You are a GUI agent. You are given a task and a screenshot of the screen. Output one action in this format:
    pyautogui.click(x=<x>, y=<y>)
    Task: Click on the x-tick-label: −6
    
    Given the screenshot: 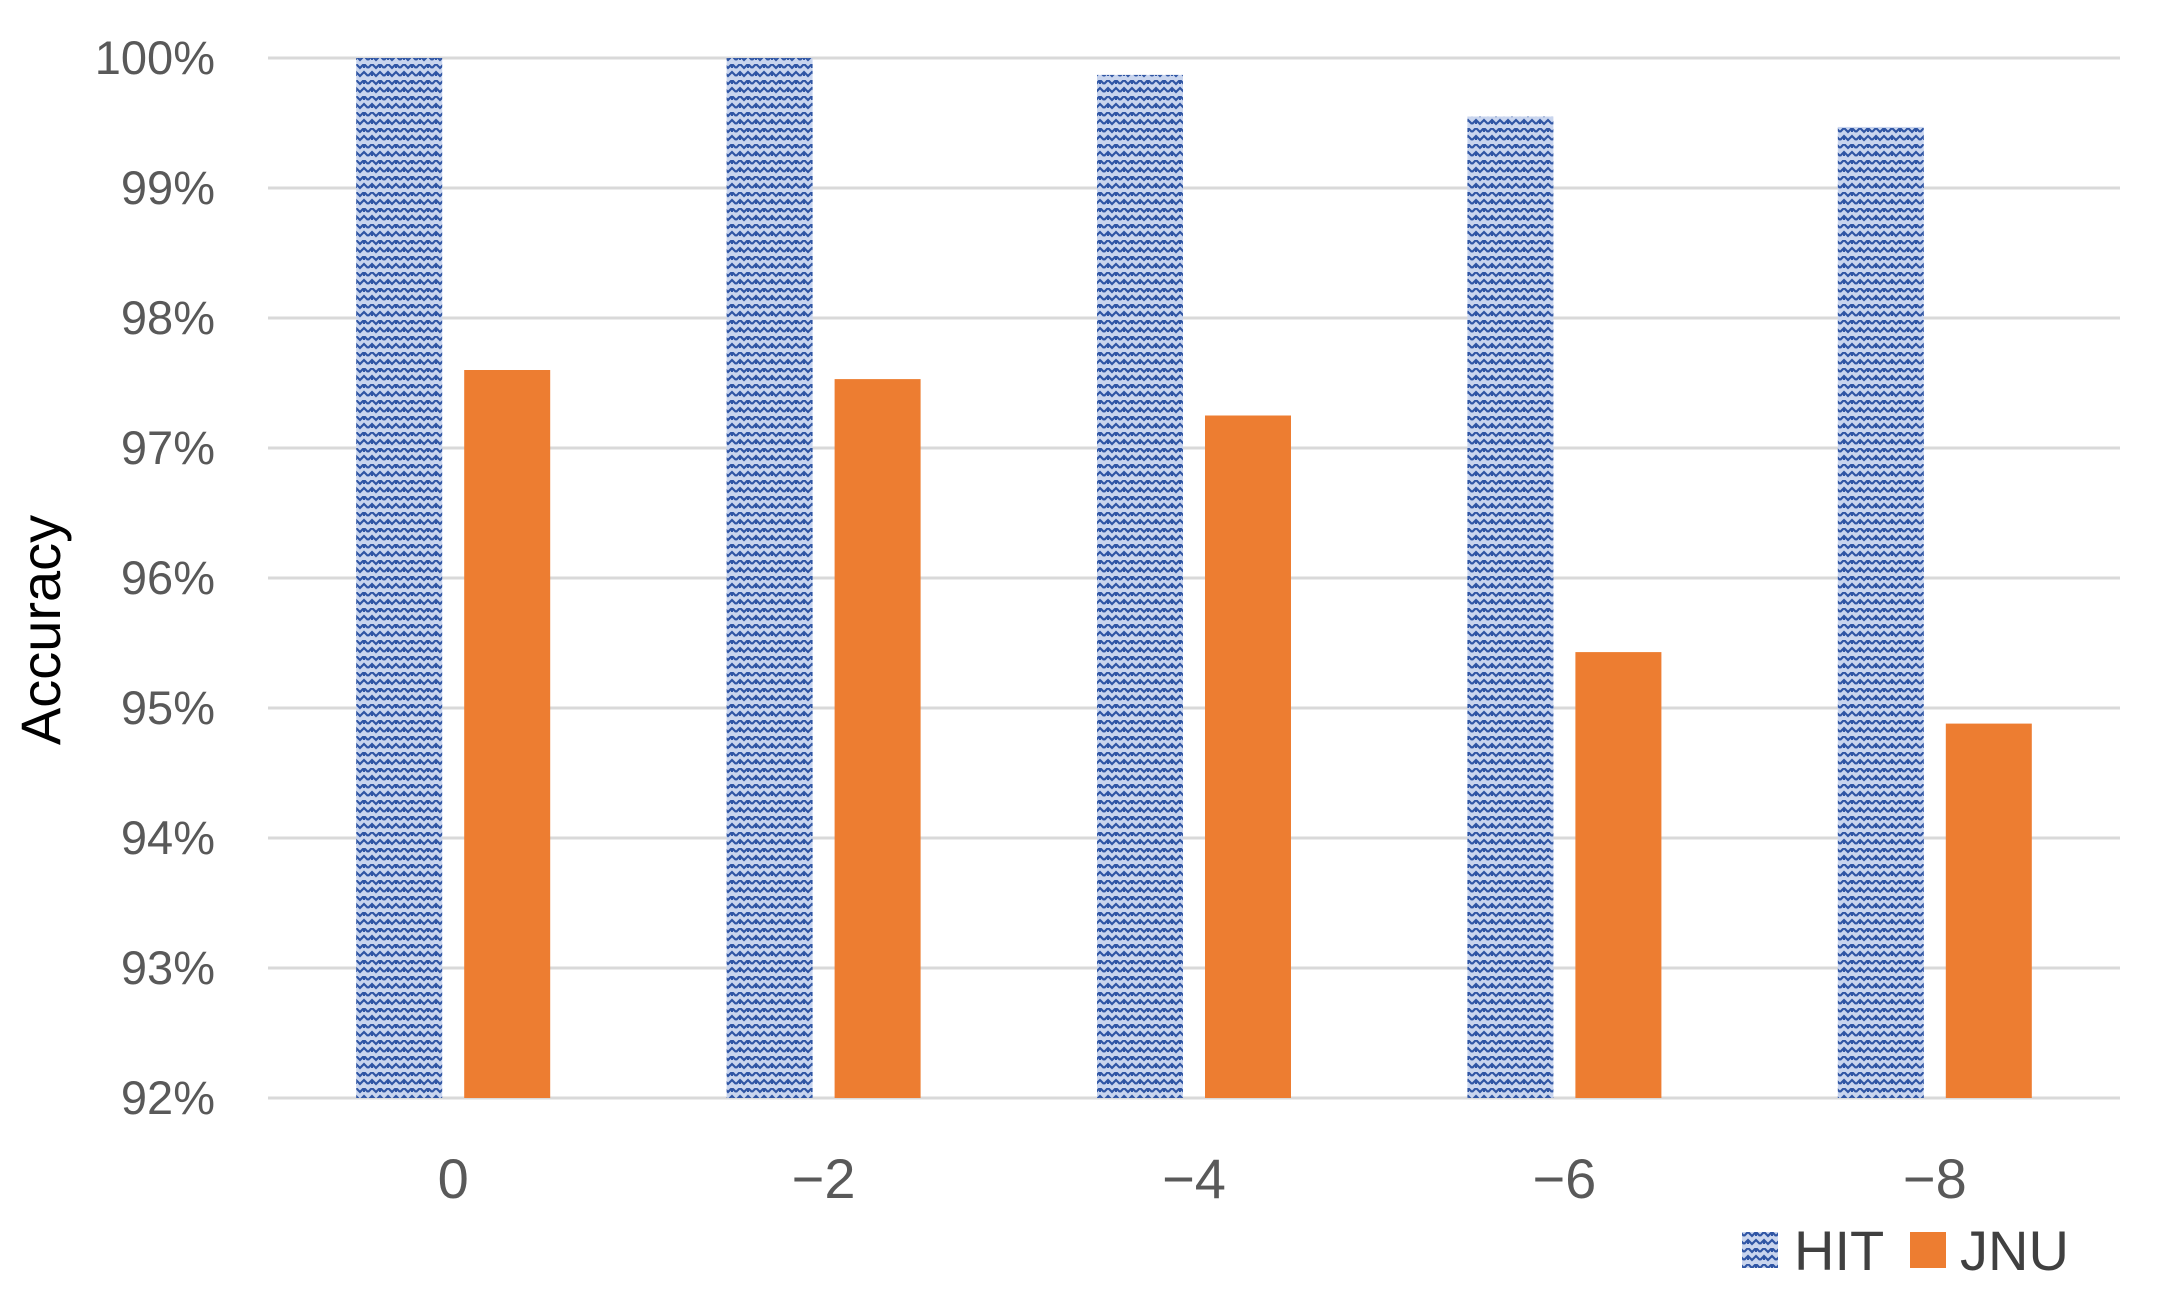 What is the action you would take?
    pyautogui.click(x=1564, y=1178)
    